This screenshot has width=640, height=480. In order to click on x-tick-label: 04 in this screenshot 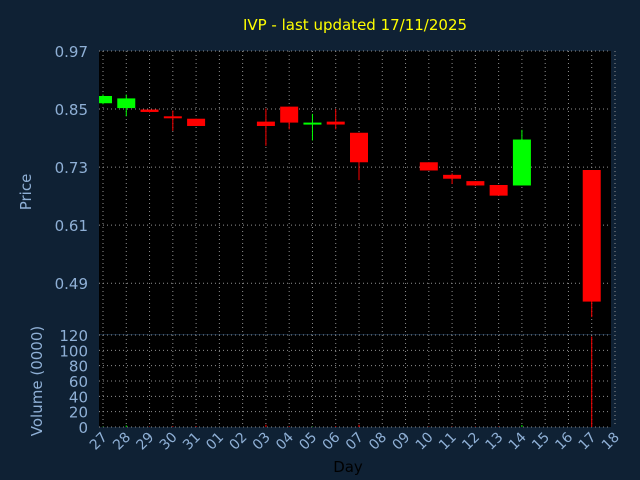, I will do `click(285, 441)`.